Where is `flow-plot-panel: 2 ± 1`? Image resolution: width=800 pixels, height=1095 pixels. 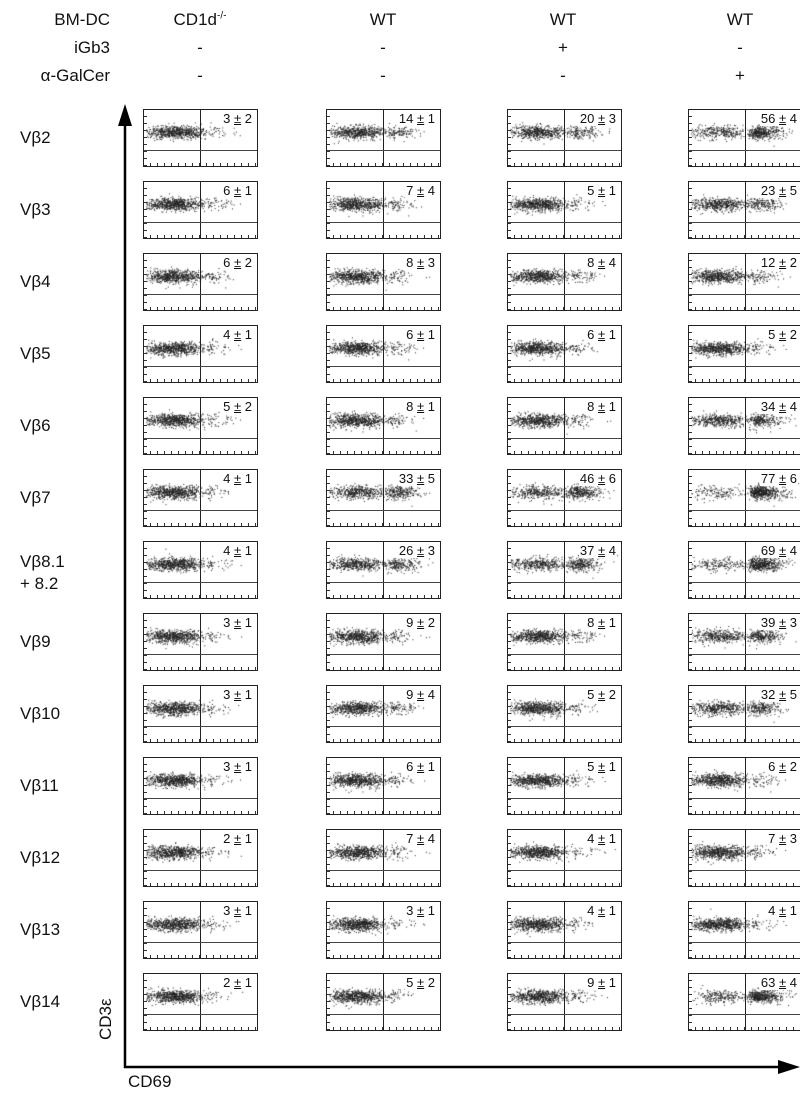 flow-plot-panel: 2 ± 1 is located at coordinates (200, 1002).